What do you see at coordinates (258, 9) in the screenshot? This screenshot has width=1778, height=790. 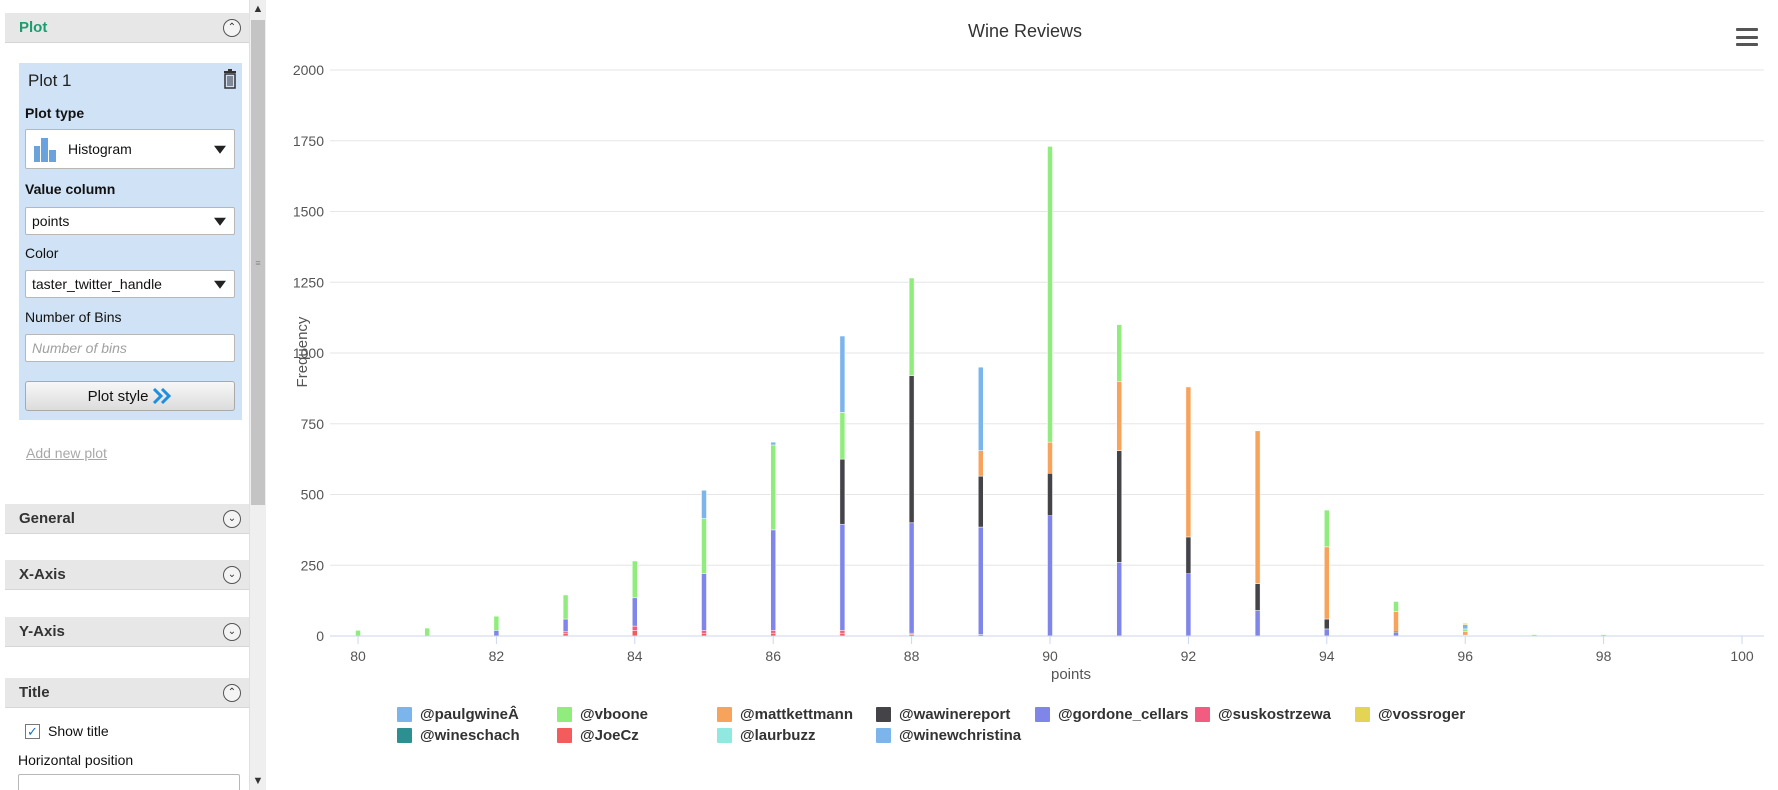 I see `scroll-up-arrow-icon: ▲` at bounding box center [258, 9].